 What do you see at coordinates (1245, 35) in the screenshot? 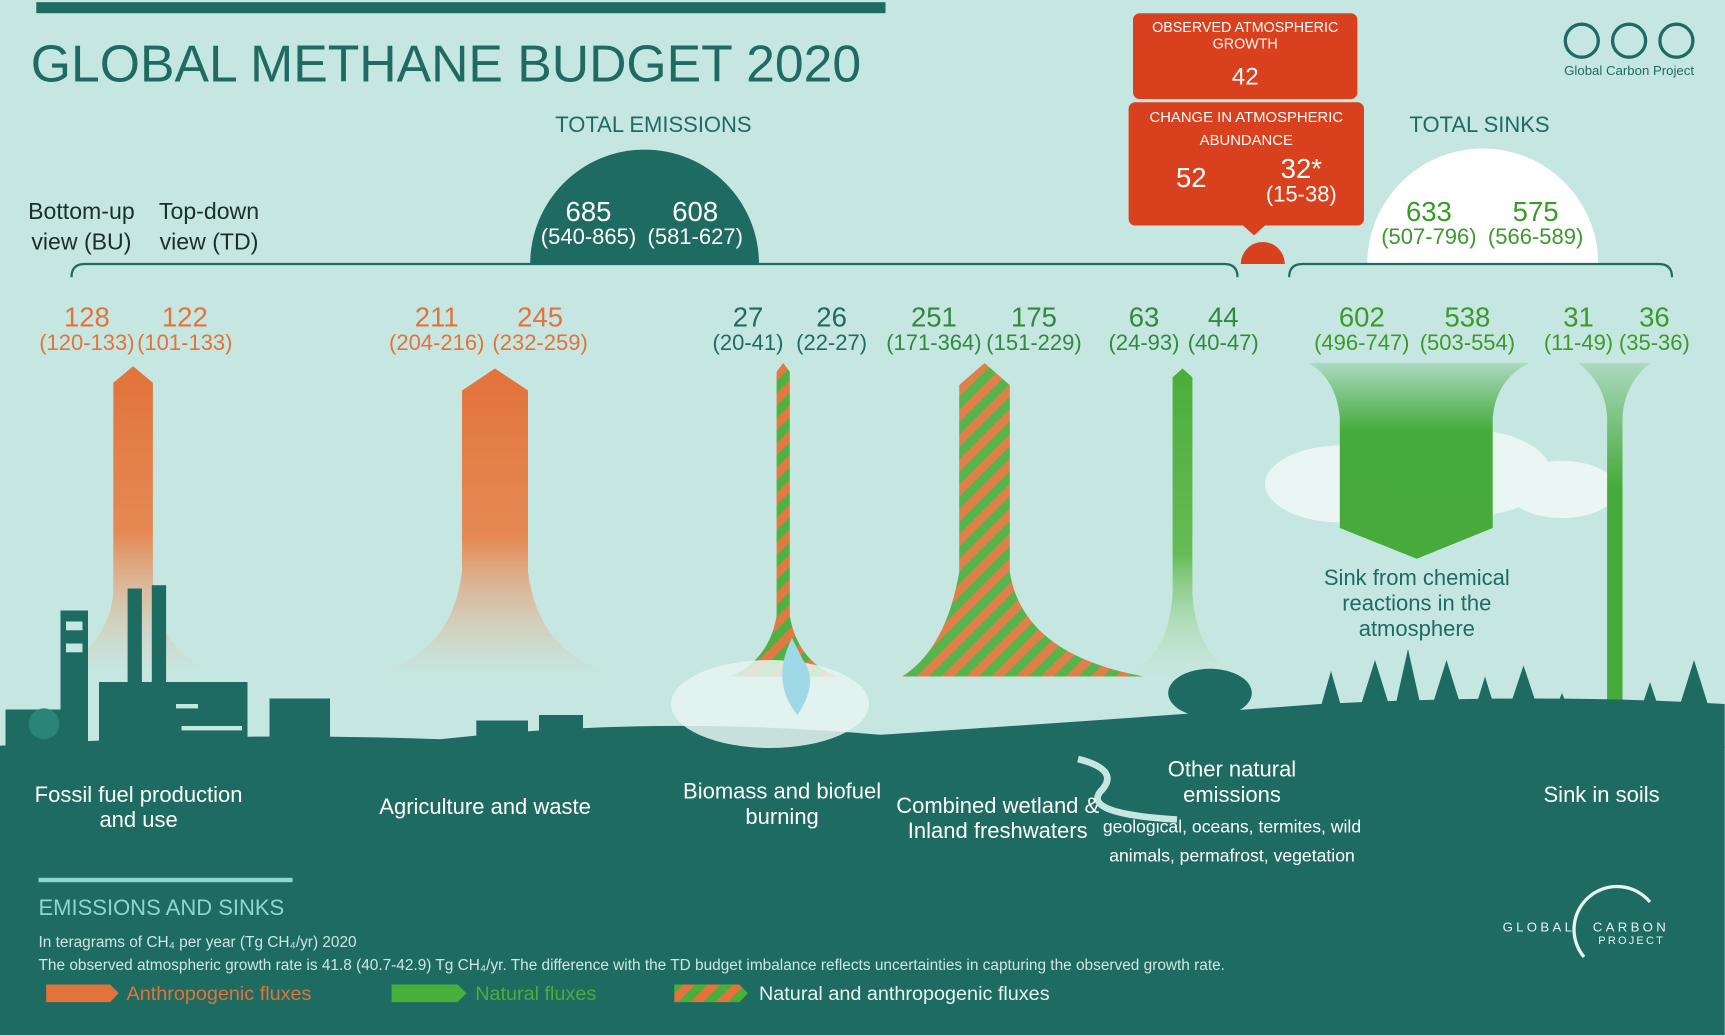
I see `observed-label: OBSERVED ATMOSPHERIC GROWTH` at bounding box center [1245, 35].